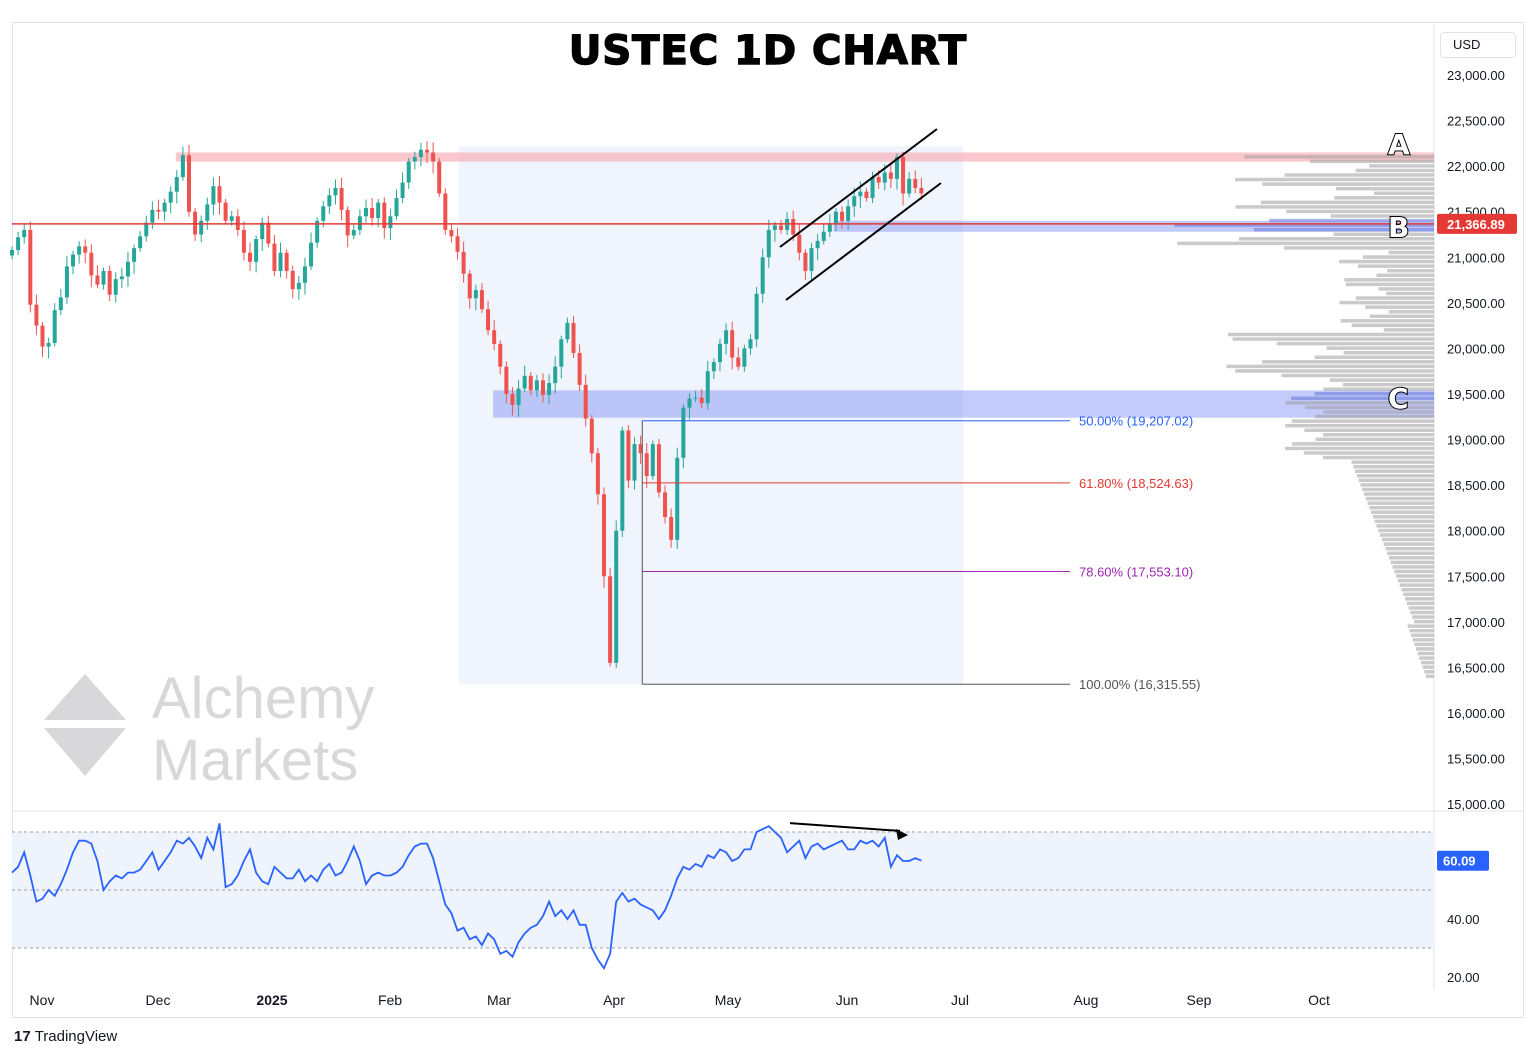  I want to click on zone-b, so click(1133, 226).